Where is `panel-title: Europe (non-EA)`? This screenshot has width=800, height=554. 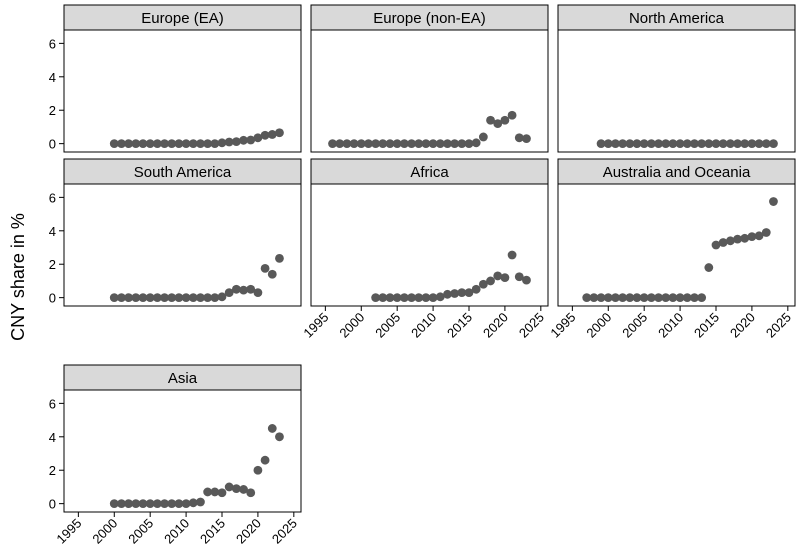 panel-title: Europe (non-EA) is located at coordinates (429, 18).